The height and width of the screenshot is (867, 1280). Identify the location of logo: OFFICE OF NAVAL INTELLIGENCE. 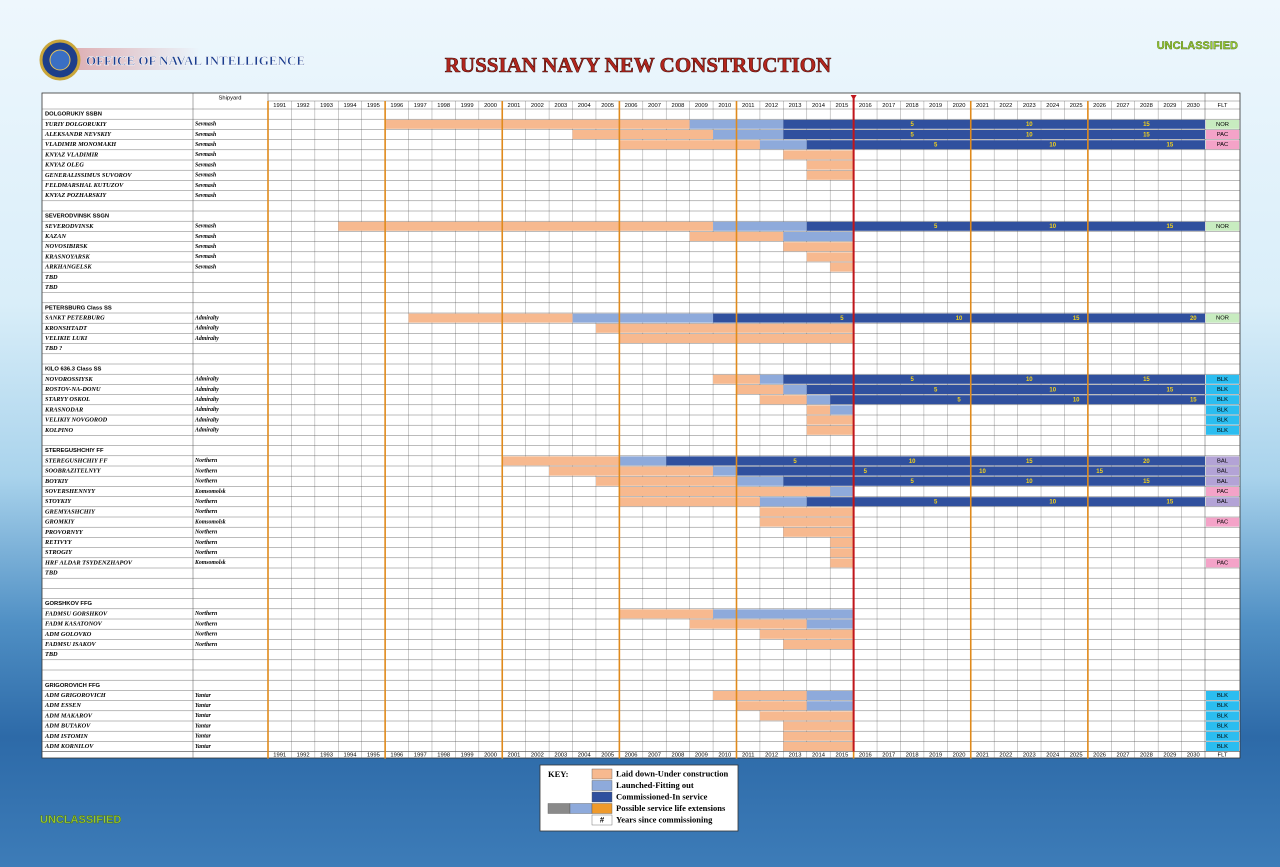
(172, 60).